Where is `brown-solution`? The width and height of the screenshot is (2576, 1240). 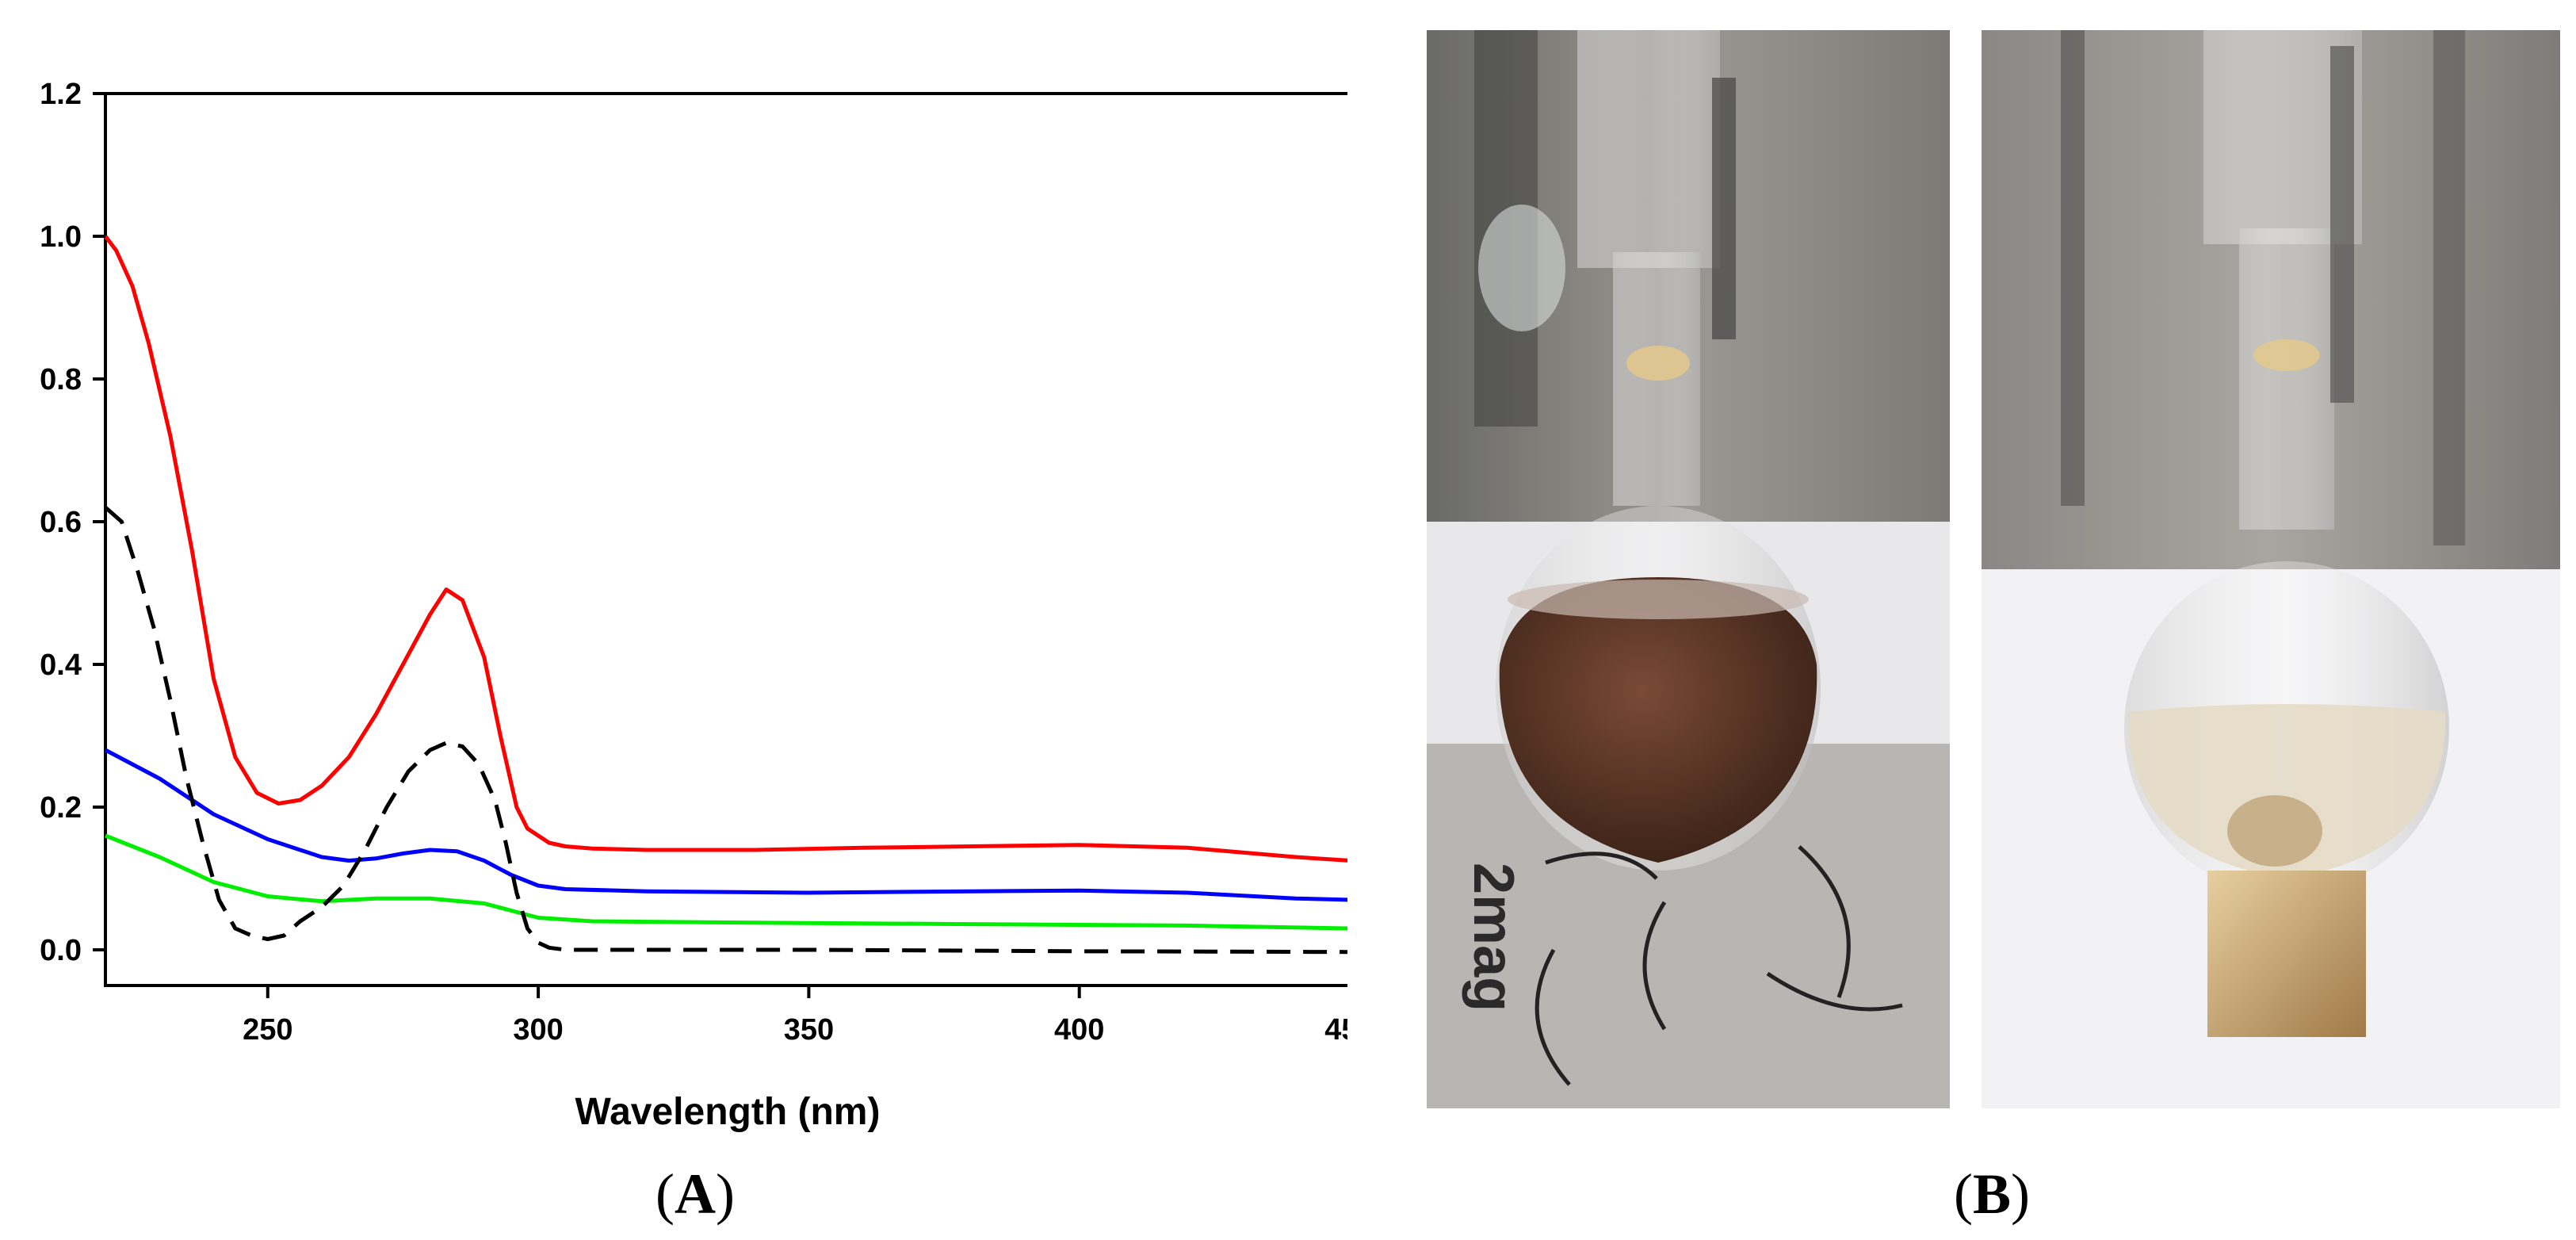 brown-solution is located at coordinates (1658, 720).